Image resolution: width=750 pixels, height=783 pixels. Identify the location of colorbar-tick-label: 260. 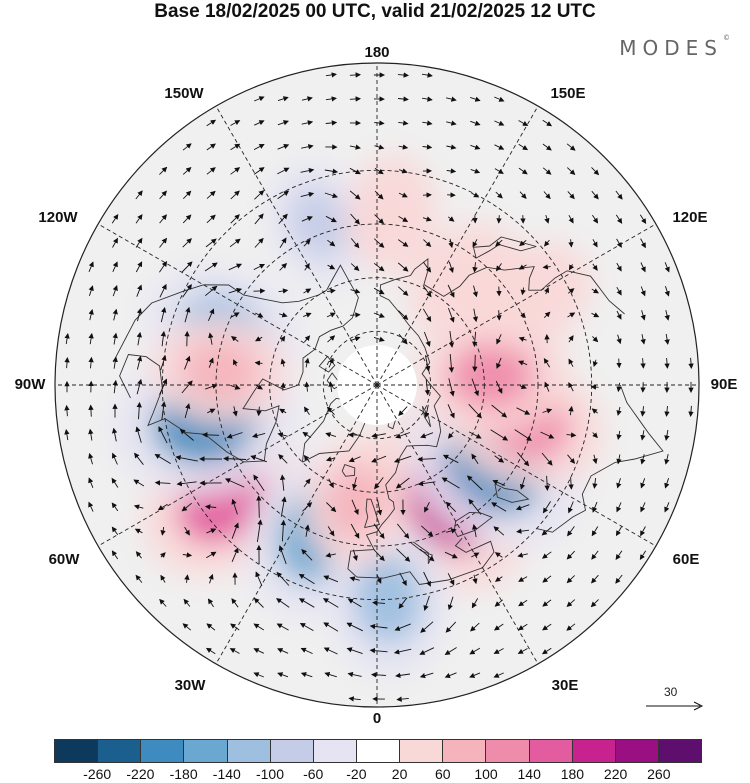
(659, 774).